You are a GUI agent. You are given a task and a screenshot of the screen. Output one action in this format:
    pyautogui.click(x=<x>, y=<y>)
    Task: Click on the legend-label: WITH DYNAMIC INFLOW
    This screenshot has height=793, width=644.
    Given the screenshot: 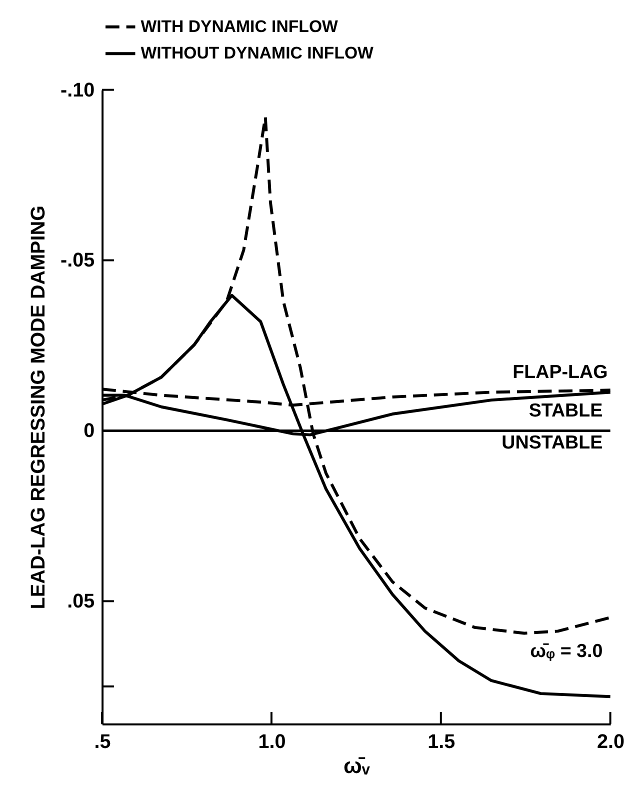 What is the action you would take?
    pyautogui.click(x=239, y=26)
    